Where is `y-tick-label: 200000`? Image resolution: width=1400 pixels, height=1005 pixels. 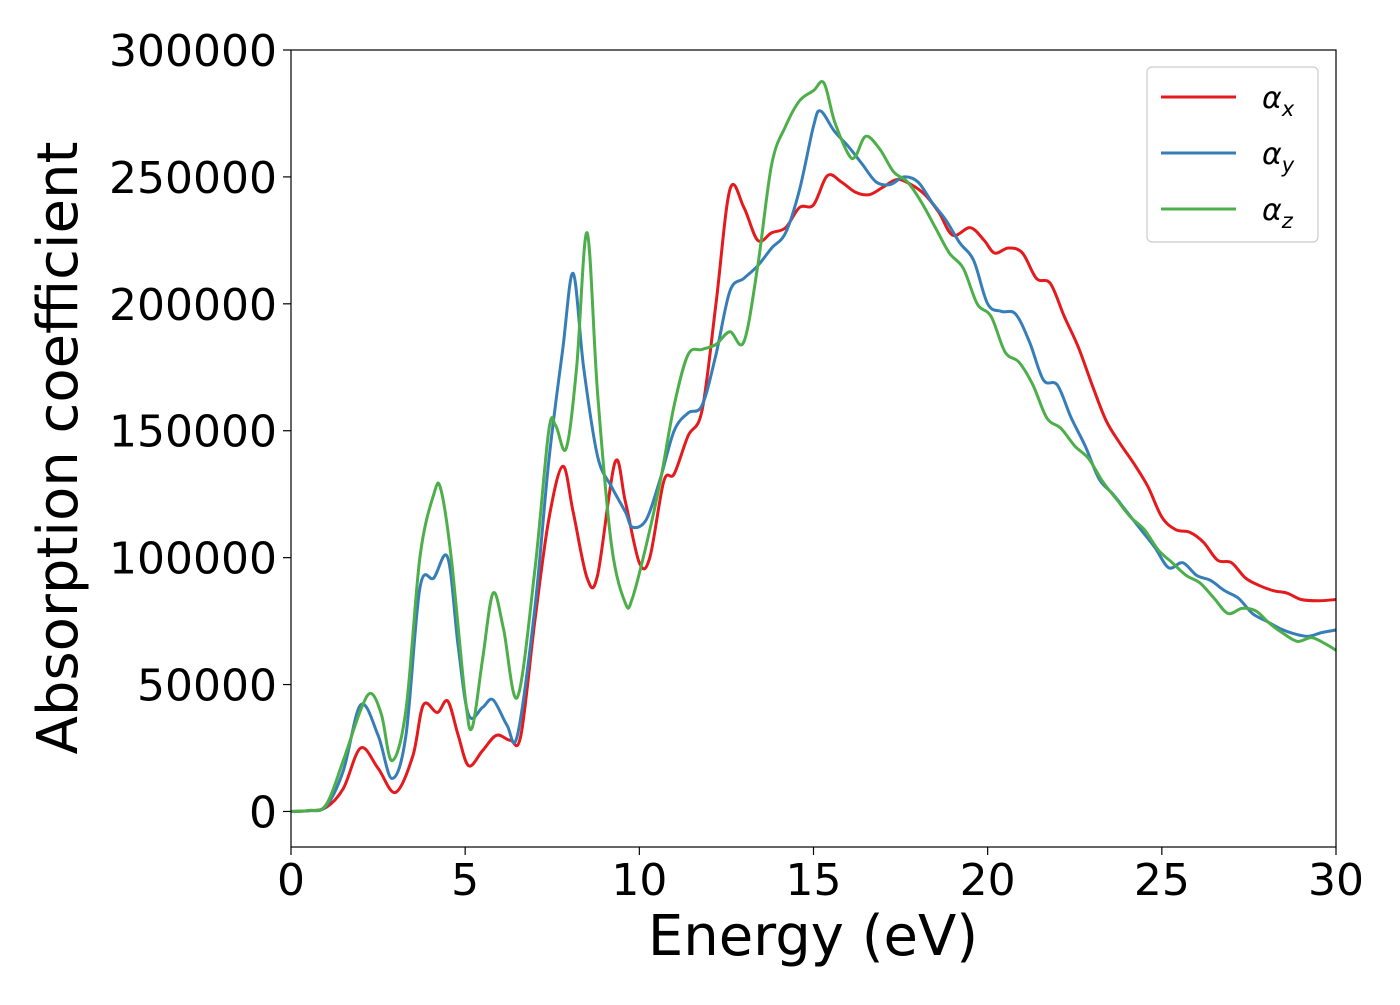
y-tick-label: 200000 is located at coordinates (193, 305).